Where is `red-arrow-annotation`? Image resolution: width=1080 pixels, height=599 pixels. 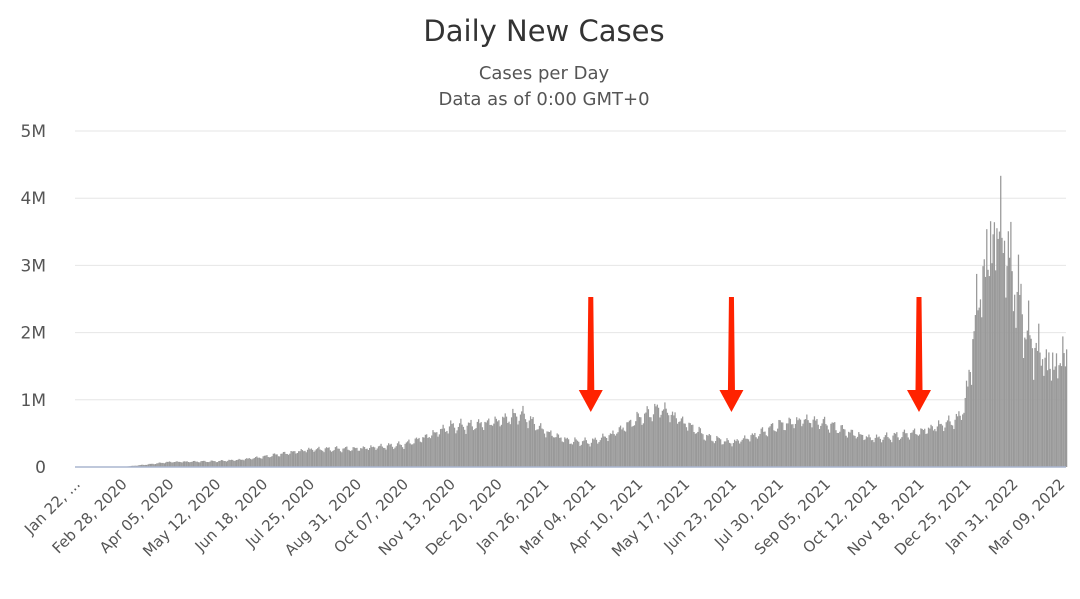
red-arrow-annotation is located at coordinates (590, 354).